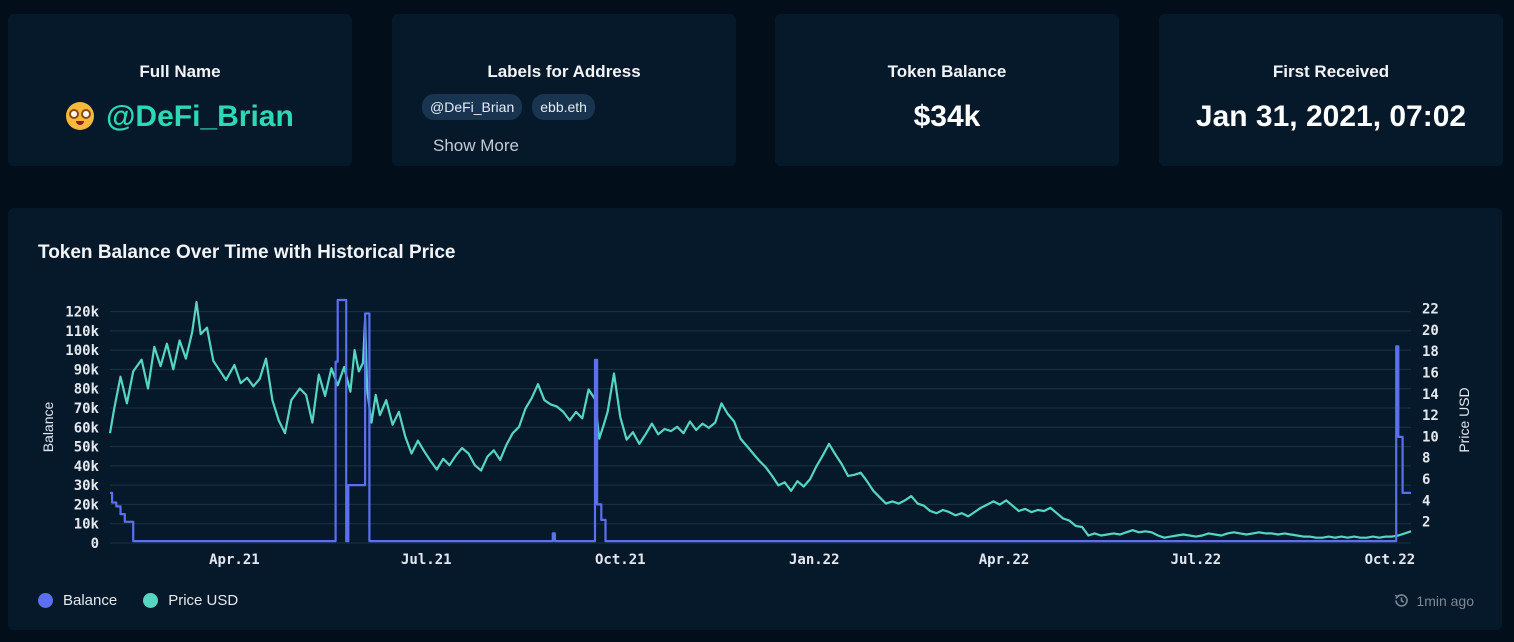 The image size is (1514, 642). I want to click on legend-dot-price, so click(151, 600).